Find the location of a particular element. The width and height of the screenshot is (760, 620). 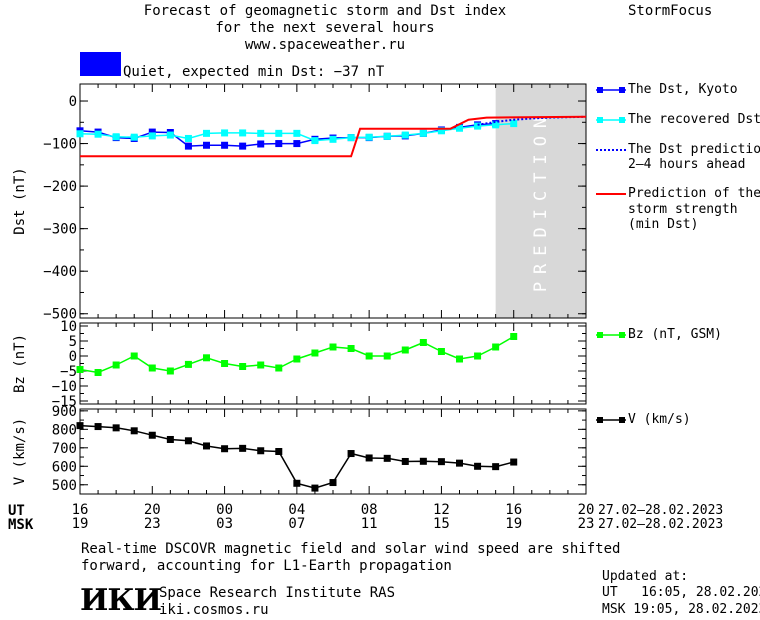

institute-site: iki.cosmos.ru is located at coordinates (214, 610).